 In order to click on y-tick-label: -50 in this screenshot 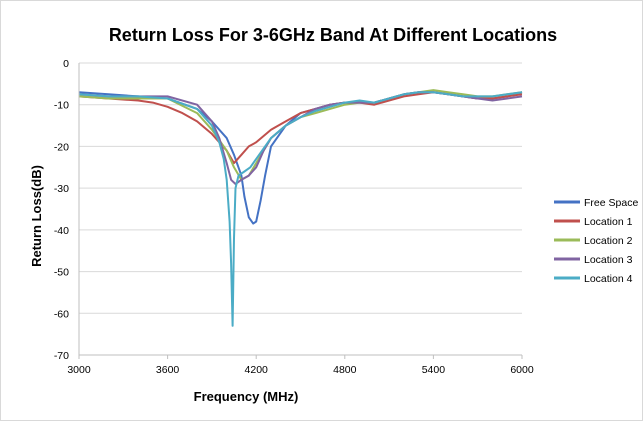, I will do `click(61, 273)`.